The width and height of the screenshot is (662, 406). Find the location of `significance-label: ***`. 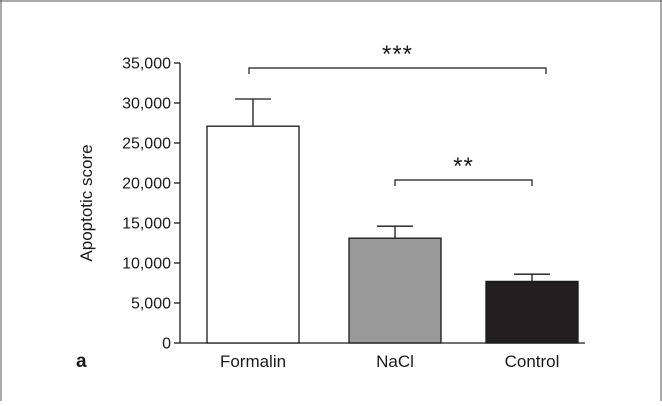

significance-label: *** is located at coordinates (397, 54).